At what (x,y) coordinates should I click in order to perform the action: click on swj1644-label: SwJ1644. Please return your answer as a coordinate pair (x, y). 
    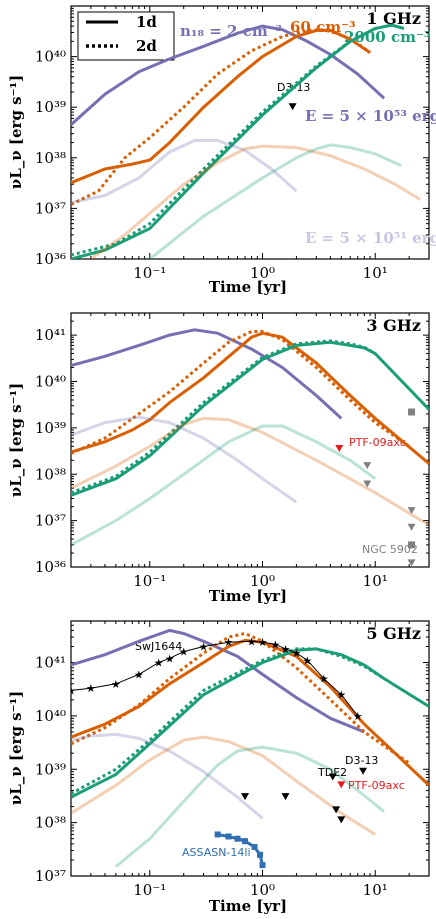
    Looking at the image, I should click on (158, 646).